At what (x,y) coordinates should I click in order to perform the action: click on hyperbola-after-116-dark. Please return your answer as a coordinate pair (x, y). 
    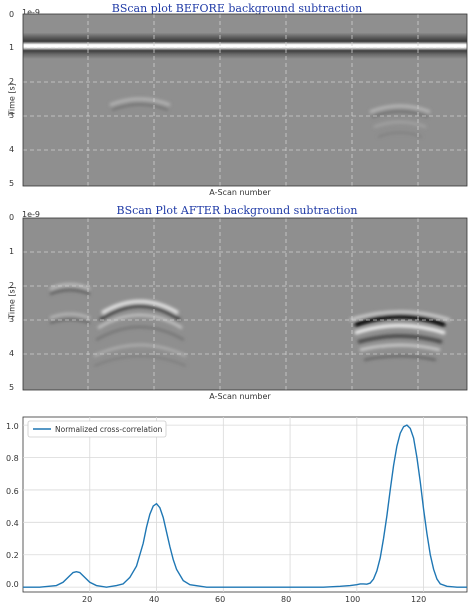
    Looking at the image, I should click on (400, 321).